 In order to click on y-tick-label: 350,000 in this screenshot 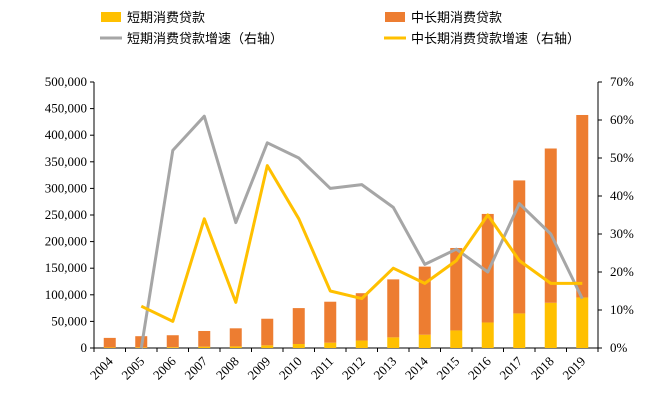, I will do `click(66, 161)`.